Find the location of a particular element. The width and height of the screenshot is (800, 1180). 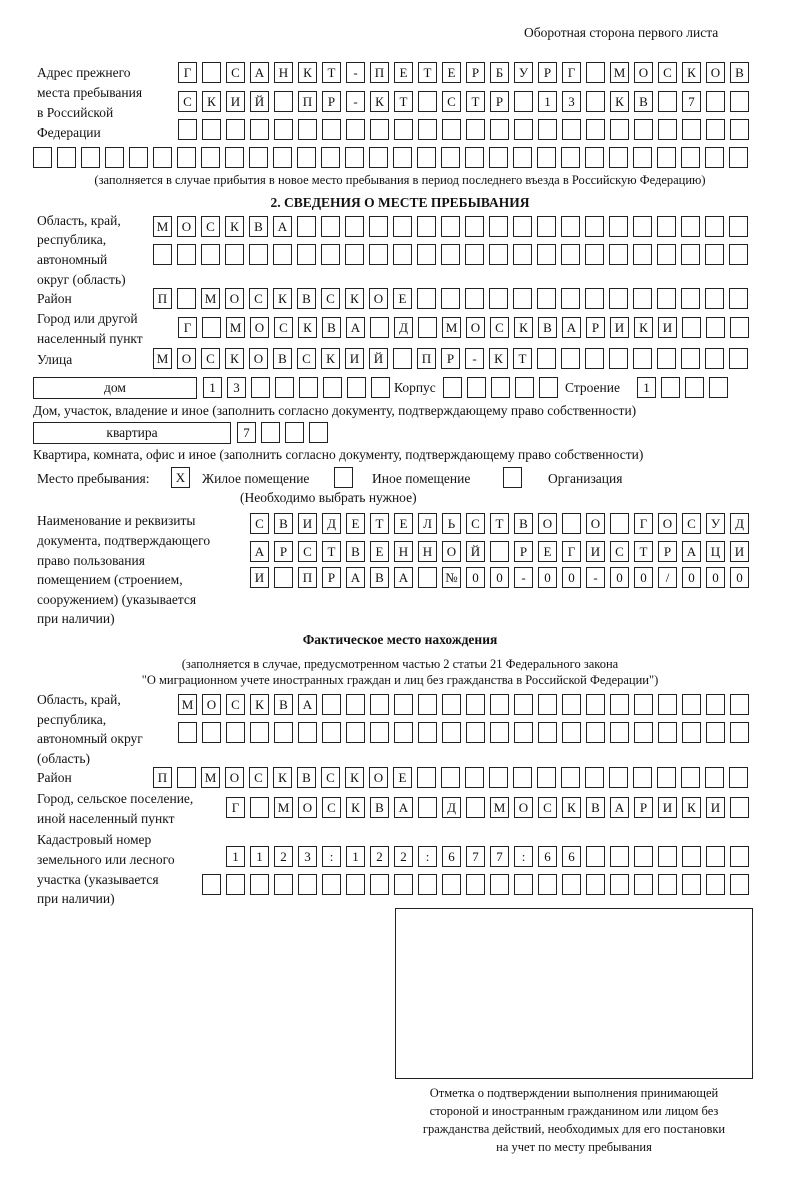

letter-box: Р is located at coordinates (450, 358).